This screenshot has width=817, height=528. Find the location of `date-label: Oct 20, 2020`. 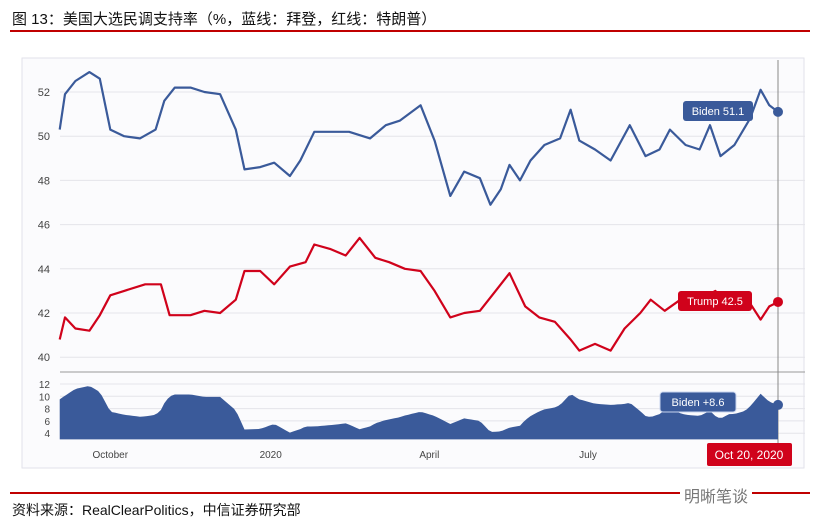

date-label: Oct 20, 2020 is located at coordinates (749, 454).